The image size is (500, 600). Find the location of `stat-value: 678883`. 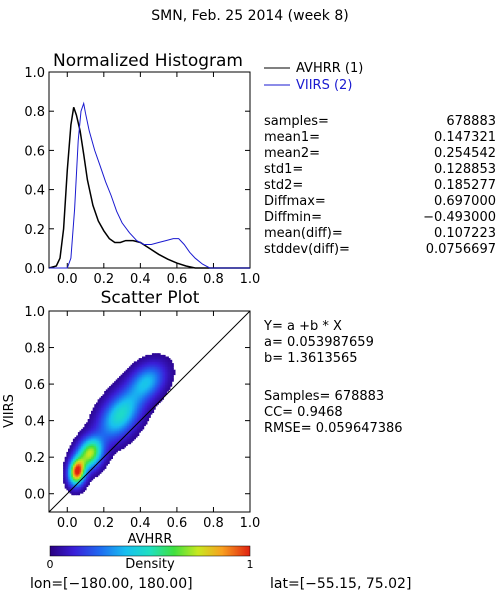

stat-value: 678883 is located at coordinates (471, 121).